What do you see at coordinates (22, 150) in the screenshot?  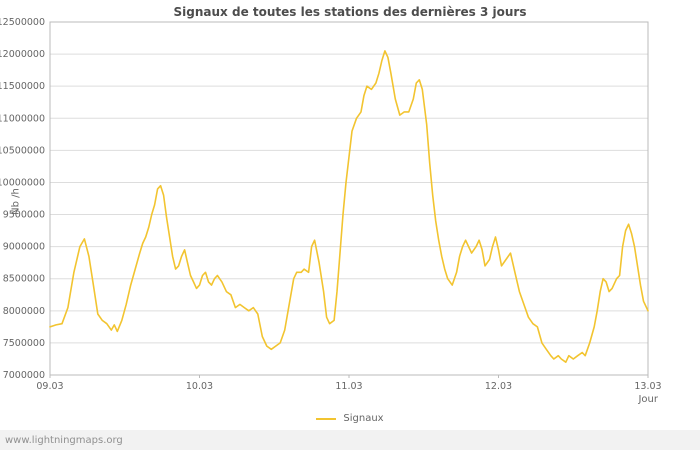 I see `y-tick-label: 10500000` at bounding box center [22, 150].